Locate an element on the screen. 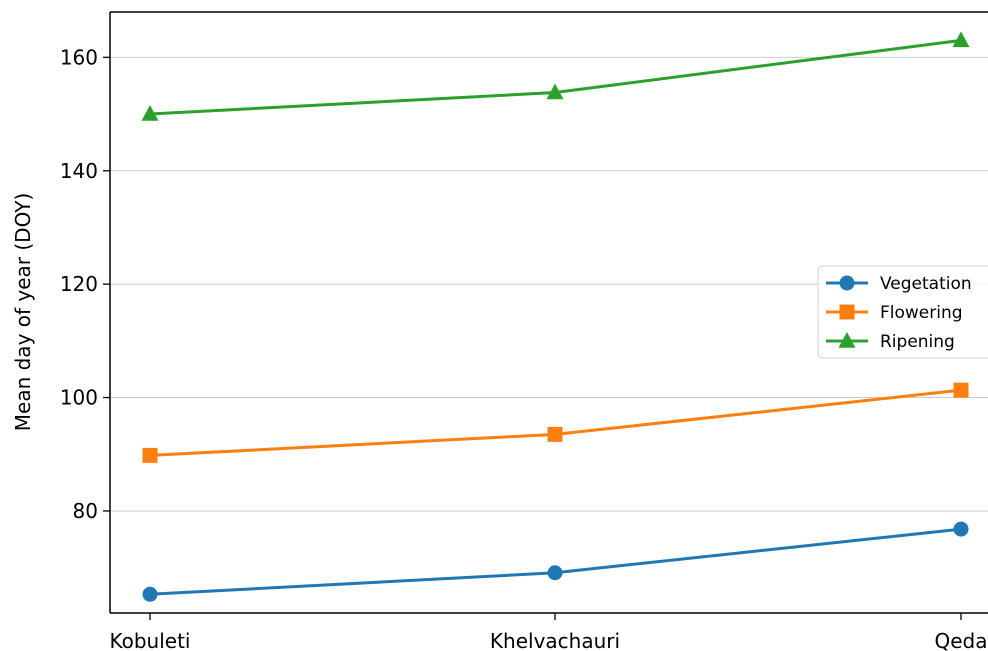 The width and height of the screenshot is (988, 651). y-tick-label: 160 is located at coordinates (79, 57).